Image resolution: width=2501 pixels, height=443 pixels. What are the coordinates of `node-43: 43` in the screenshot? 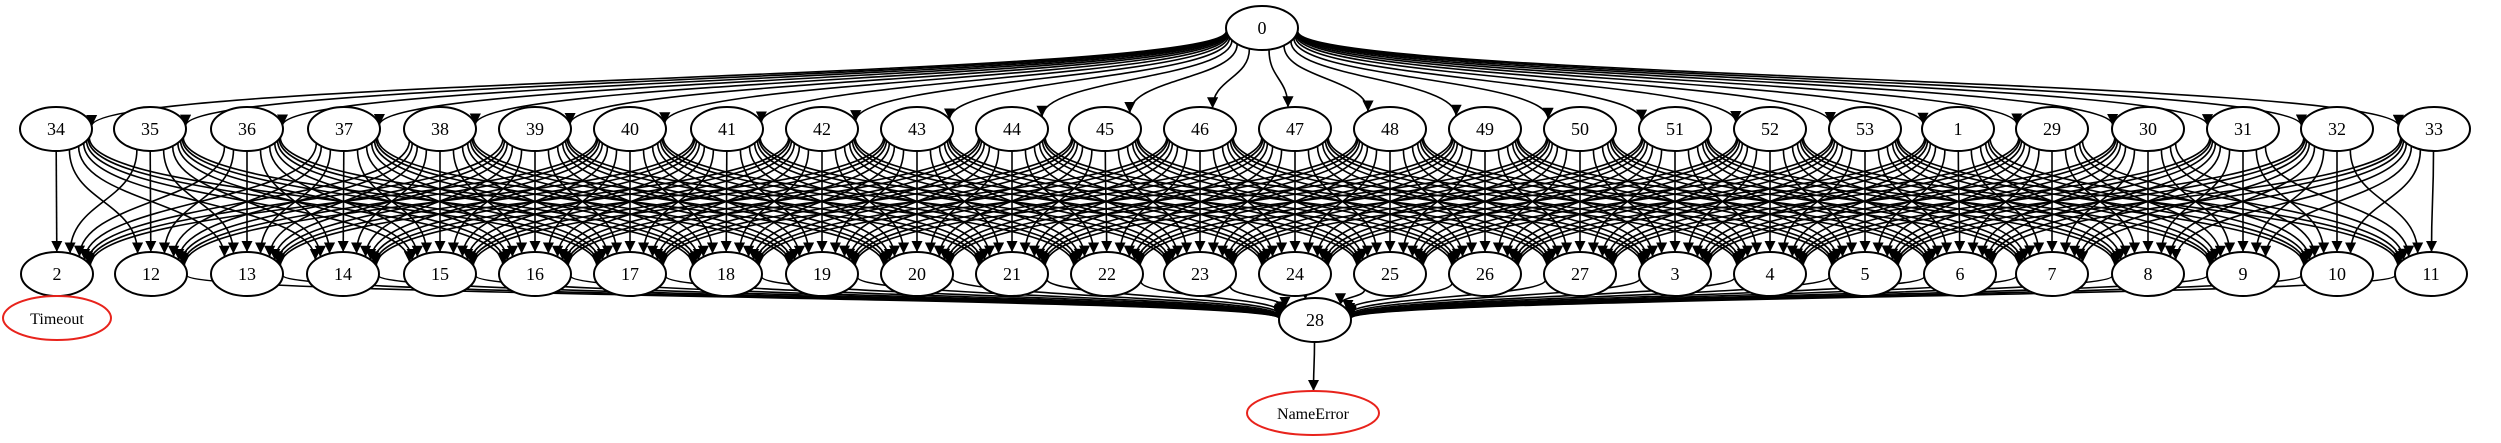 It's located at (917, 129).